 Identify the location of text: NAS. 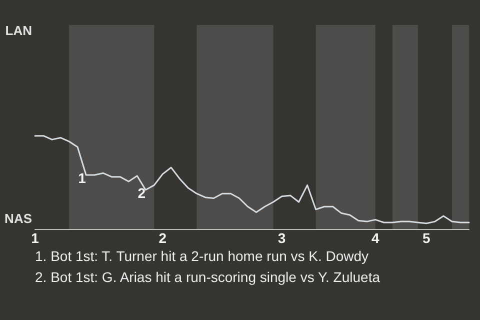
(18, 218).